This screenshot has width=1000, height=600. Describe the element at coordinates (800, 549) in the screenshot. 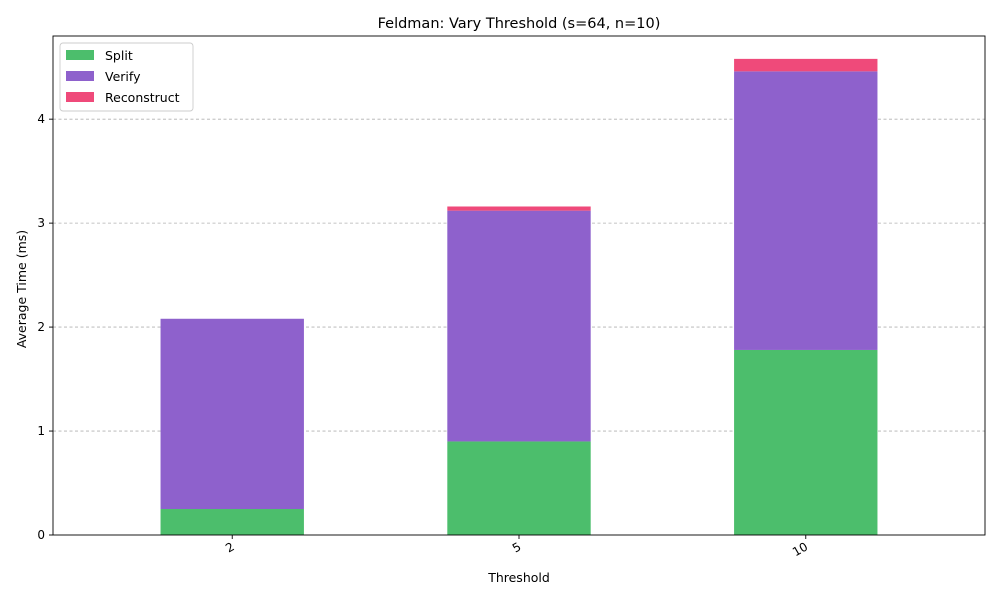

I see `x-tick-label-10: 10` at that location.